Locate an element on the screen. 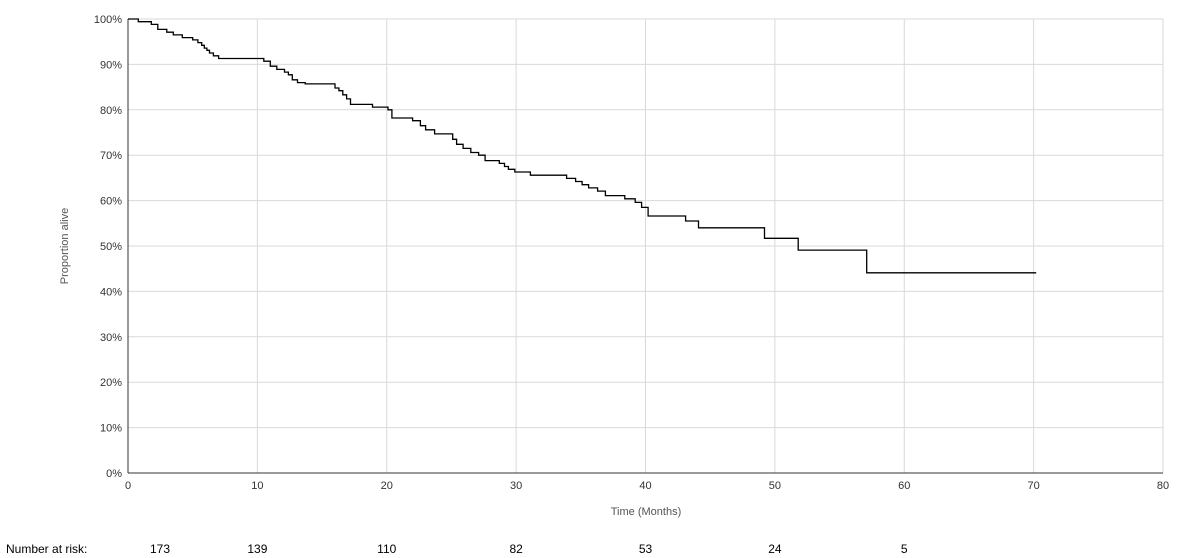 This screenshot has width=1181, height=558. y-tick-label: 100% is located at coordinates (108, 20).